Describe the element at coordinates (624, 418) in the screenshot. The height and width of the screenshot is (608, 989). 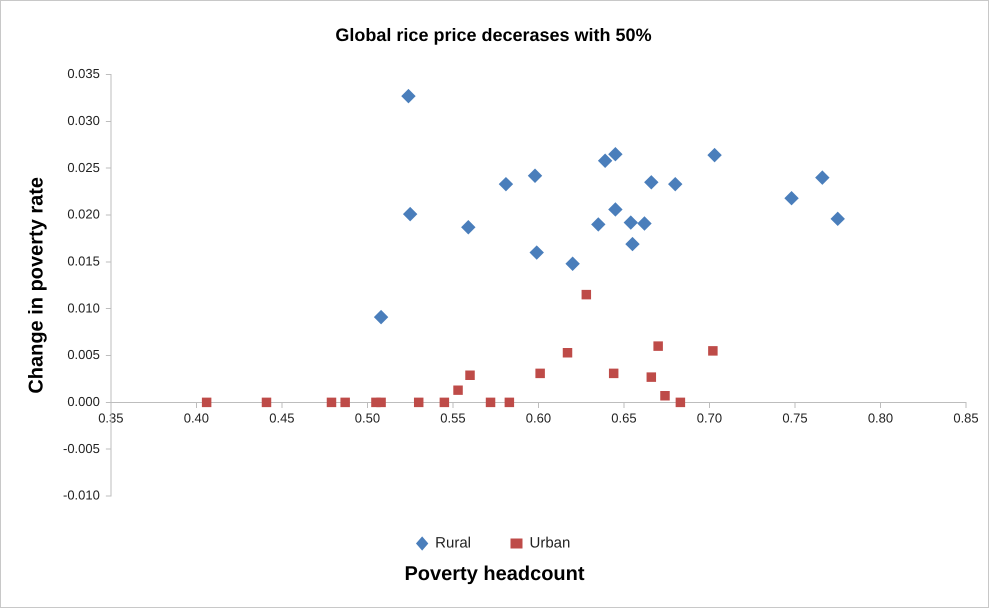
I see `x-tick-label: 0.65` at that location.